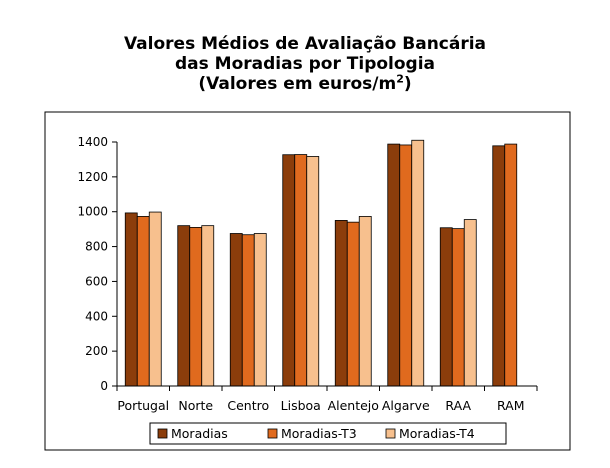  I want to click on x-category-label: RAA, so click(458, 405).